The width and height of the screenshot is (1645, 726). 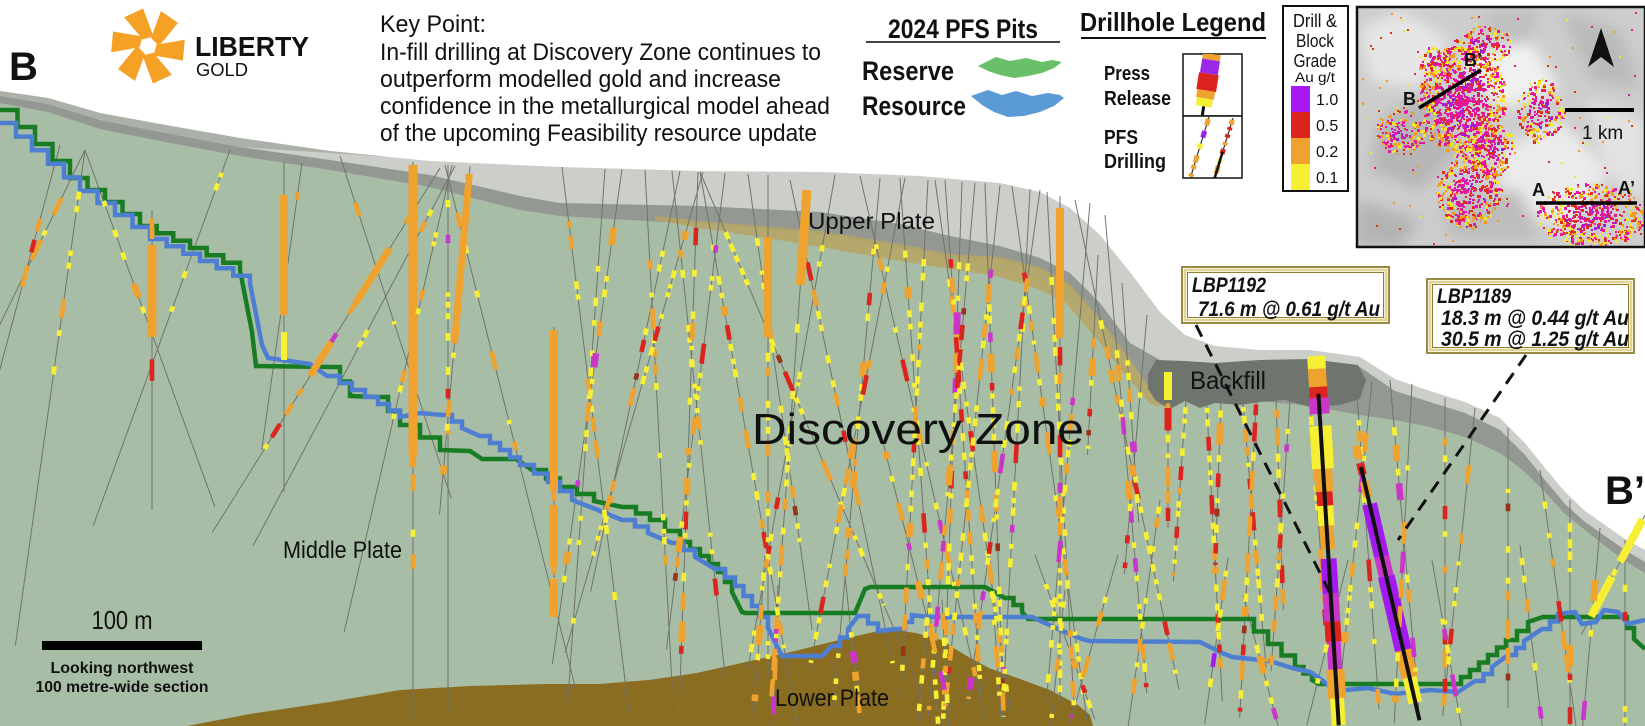 I want to click on svg-text:outperform modelled gold and i: outperform modelled gold and increase, so click(x=580, y=79).